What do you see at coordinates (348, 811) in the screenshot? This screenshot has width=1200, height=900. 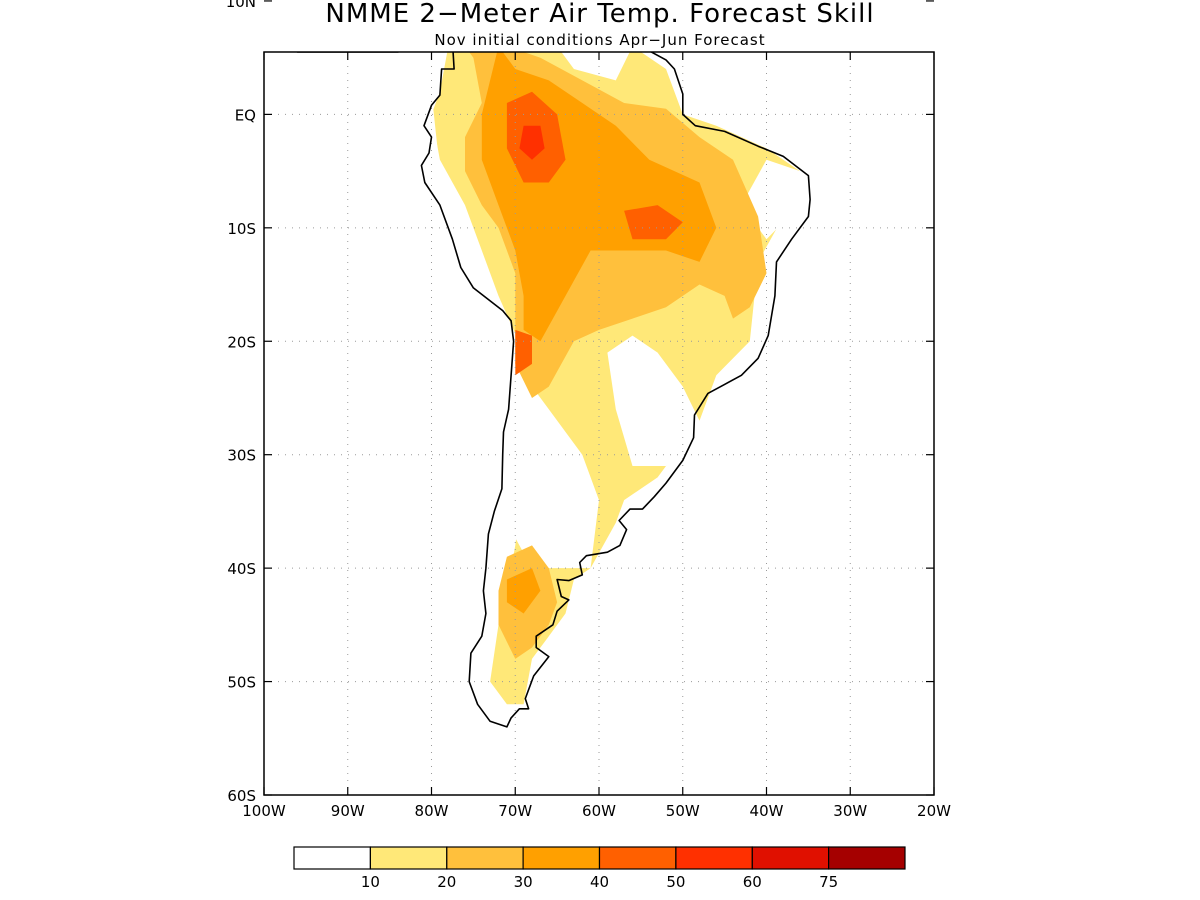 I see `lon-tick-label: 90W` at bounding box center [348, 811].